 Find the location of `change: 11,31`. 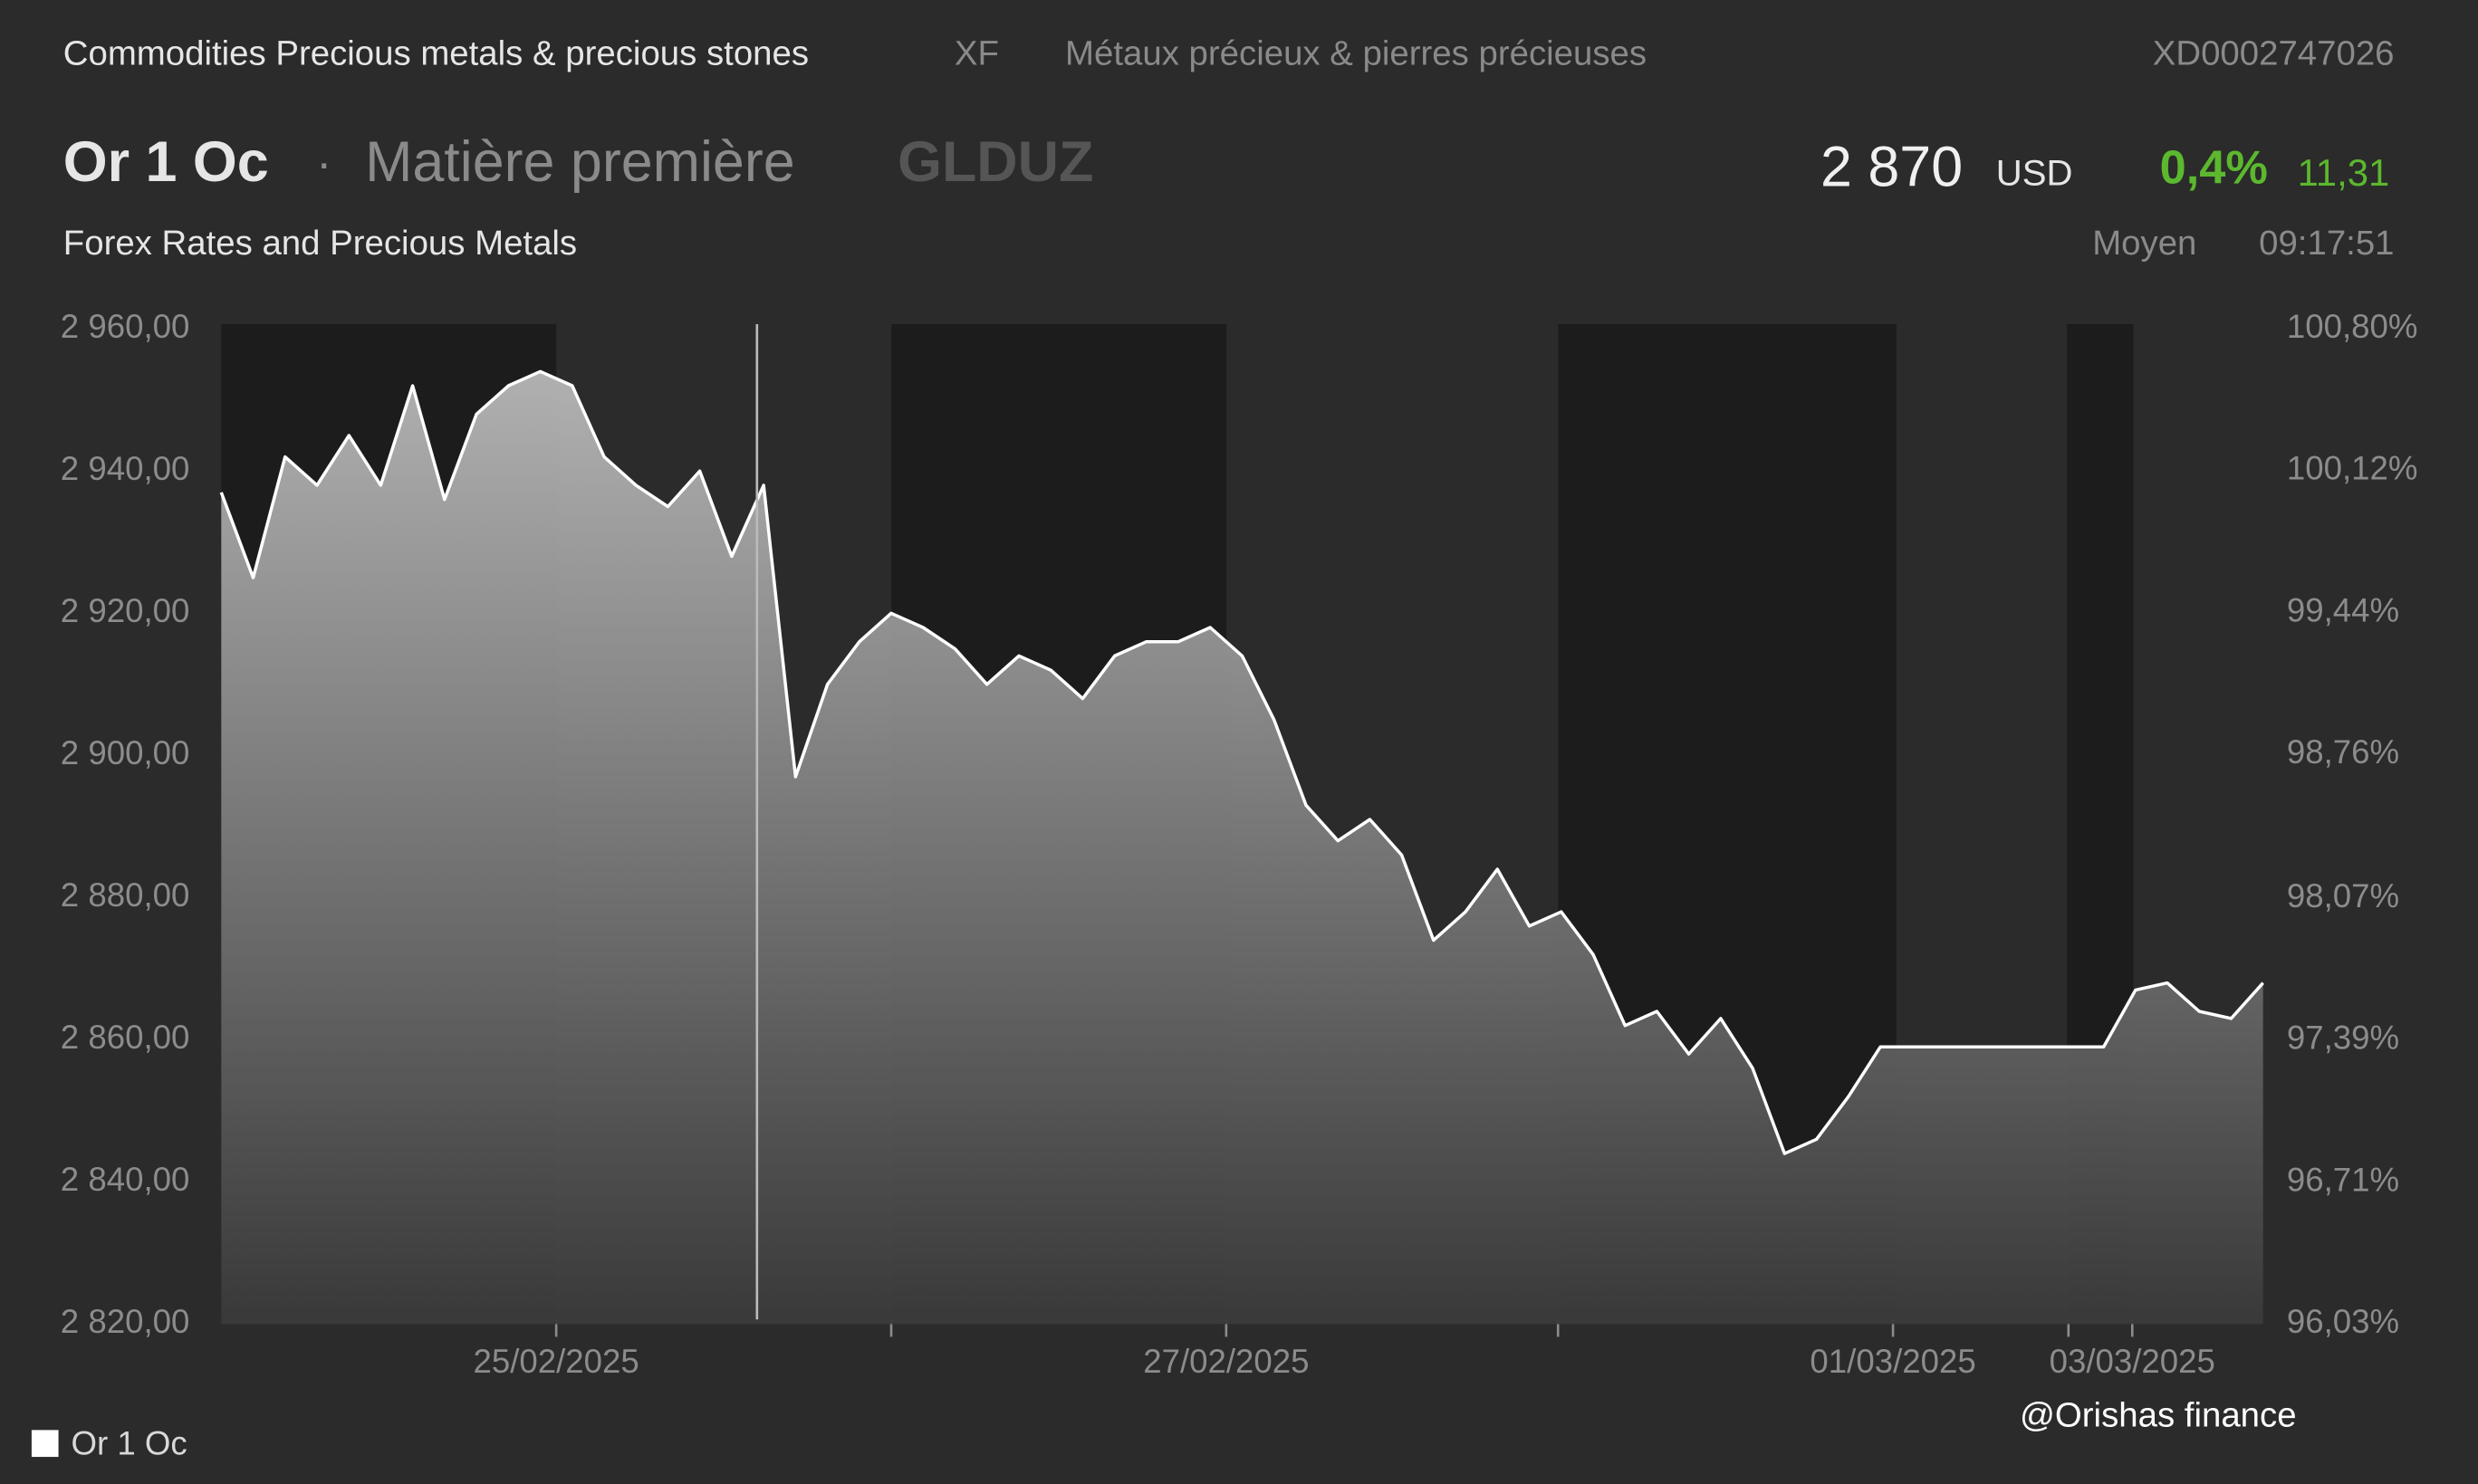

change: 11,31 is located at coordinates (2344, 172).